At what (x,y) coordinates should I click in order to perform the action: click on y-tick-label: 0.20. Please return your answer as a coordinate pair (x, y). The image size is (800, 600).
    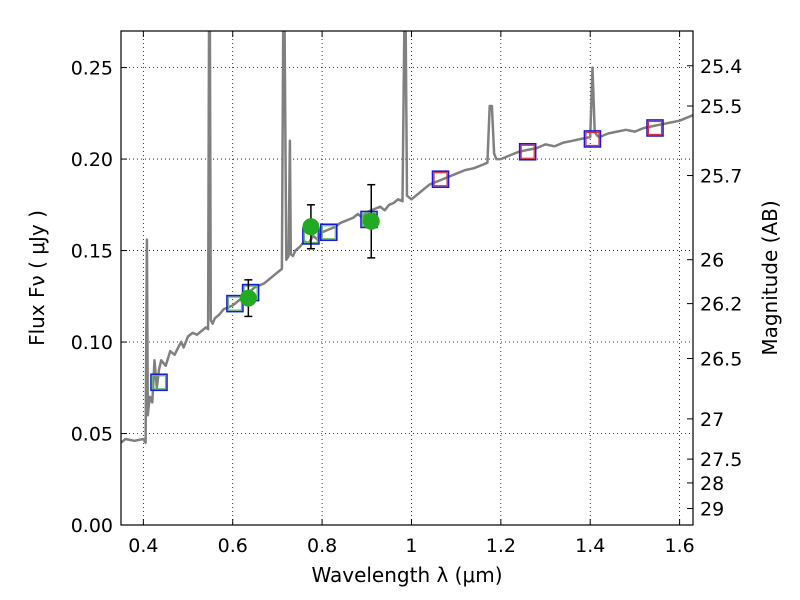
    Looking at the image, I should click on (92, 160).